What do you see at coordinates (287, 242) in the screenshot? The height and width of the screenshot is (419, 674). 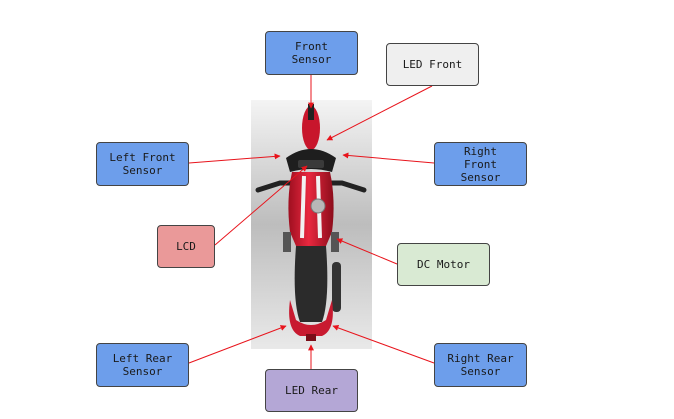 I see `engine-left` at bounding box center [287, 242].